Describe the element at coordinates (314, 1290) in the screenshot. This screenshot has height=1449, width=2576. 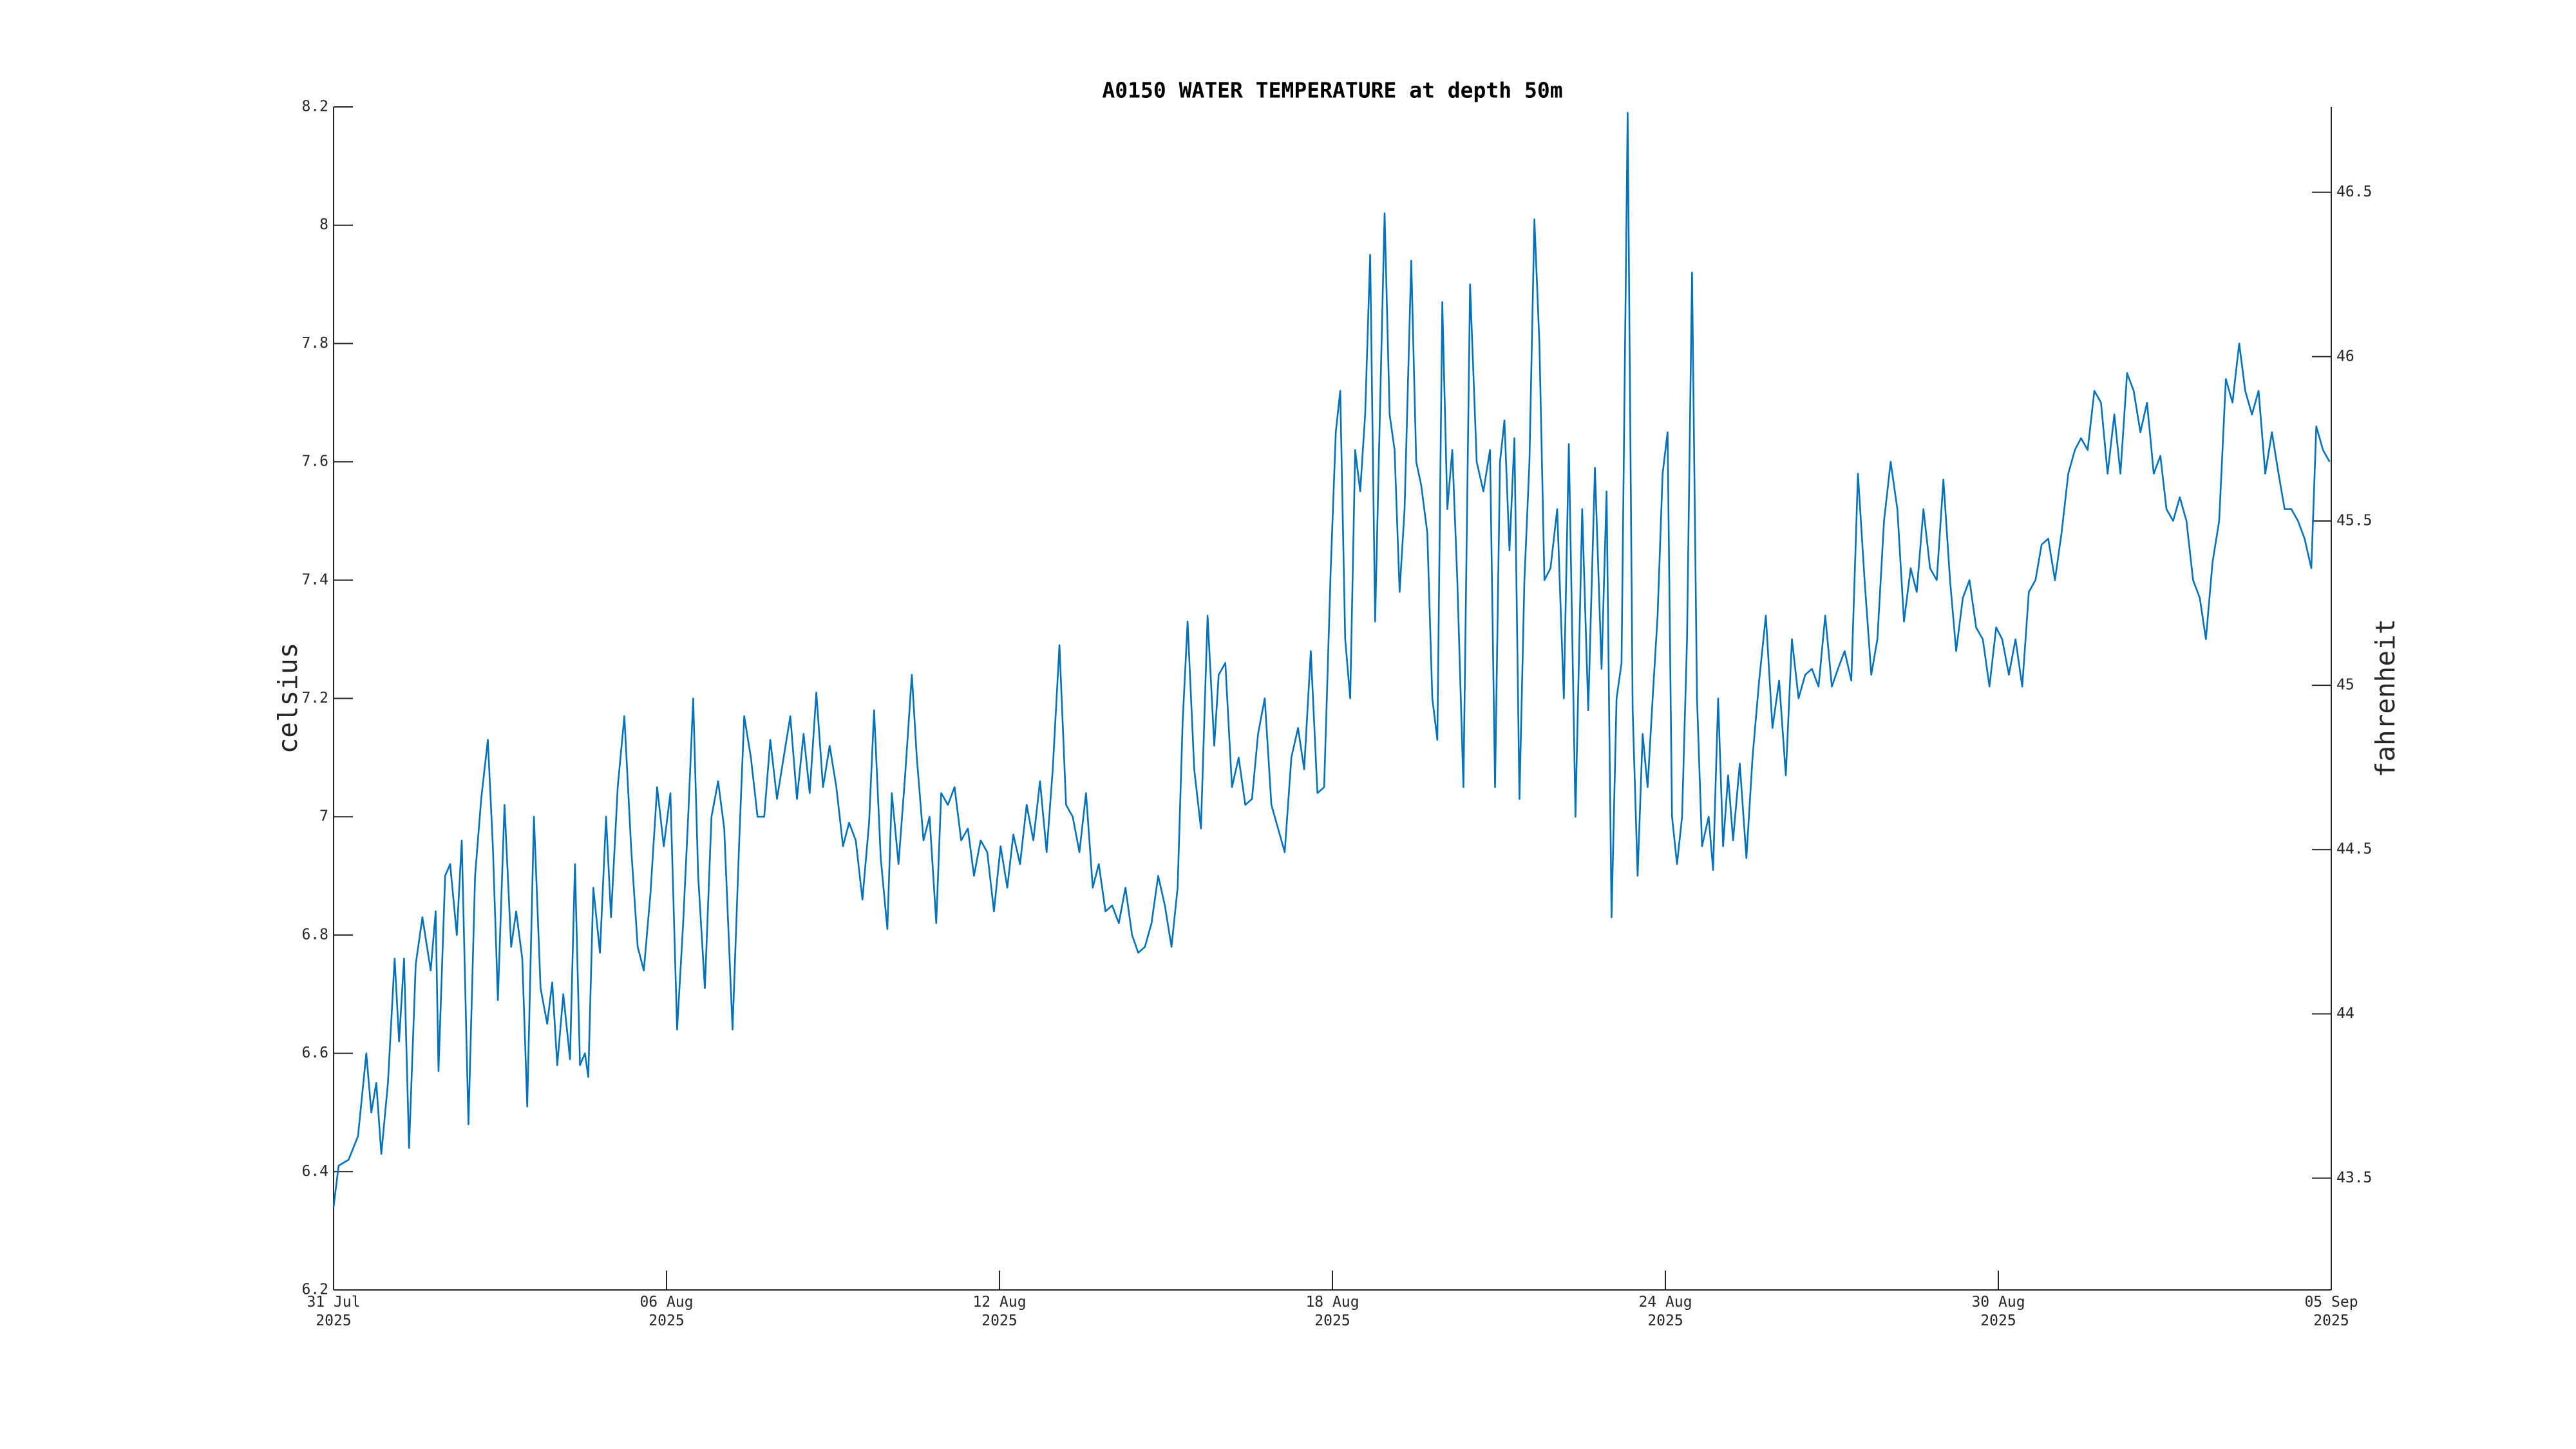
I see `y-tick-label: 6.2` at that location.